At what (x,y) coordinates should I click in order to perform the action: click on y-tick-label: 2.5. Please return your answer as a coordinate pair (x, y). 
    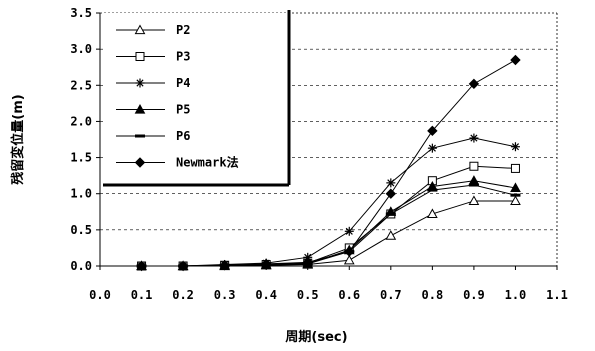
    Looking at the image, I should click on (81, 85).